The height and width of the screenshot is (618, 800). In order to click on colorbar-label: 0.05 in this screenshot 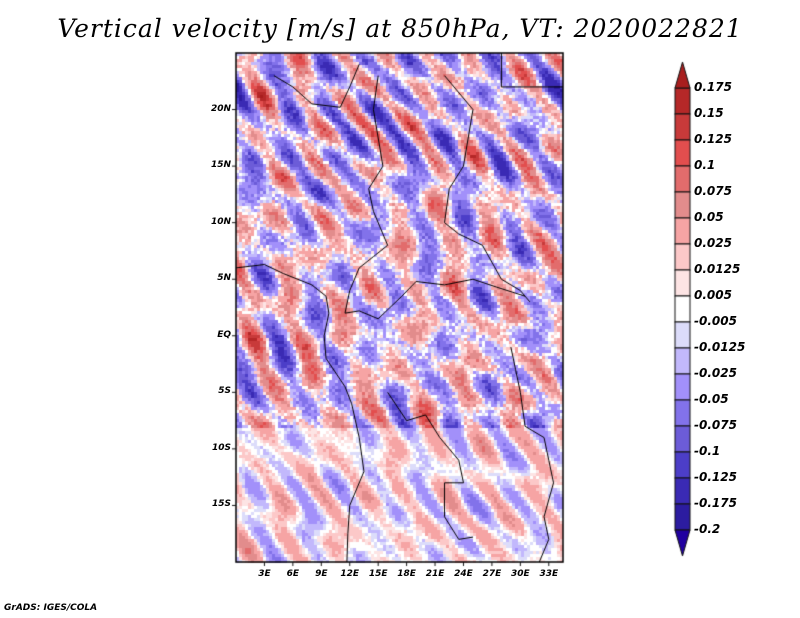, I will do `click(709, 217)`.